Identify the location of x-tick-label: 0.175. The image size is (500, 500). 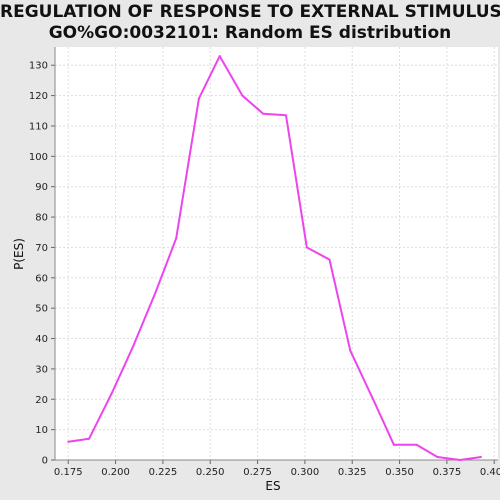
(68, 472).